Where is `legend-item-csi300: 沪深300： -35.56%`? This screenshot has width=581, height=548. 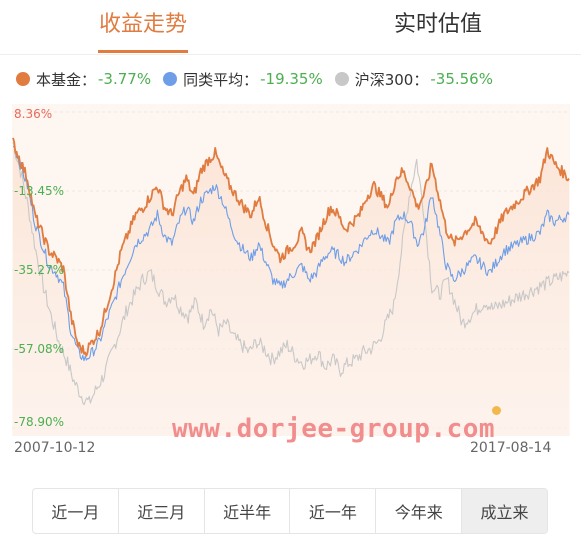 legend-item-csi300: 沪深300： -35.56% is located at coordinates (413, 79).